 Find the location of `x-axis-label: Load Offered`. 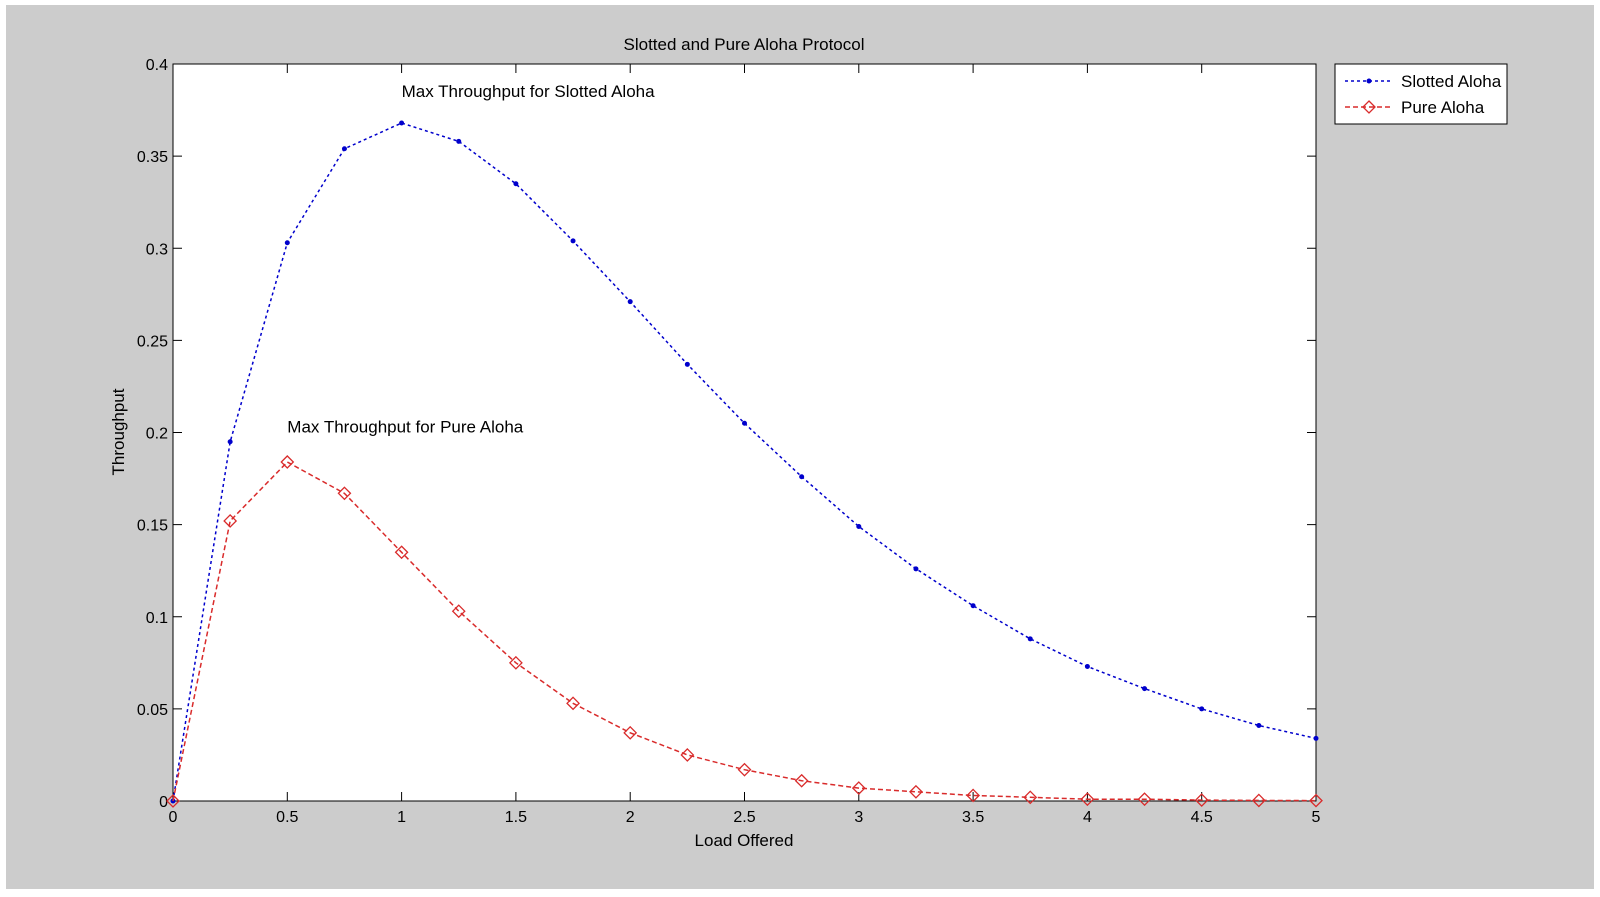

x-axis-label: Load Offered is located at coordinates (744, 840).